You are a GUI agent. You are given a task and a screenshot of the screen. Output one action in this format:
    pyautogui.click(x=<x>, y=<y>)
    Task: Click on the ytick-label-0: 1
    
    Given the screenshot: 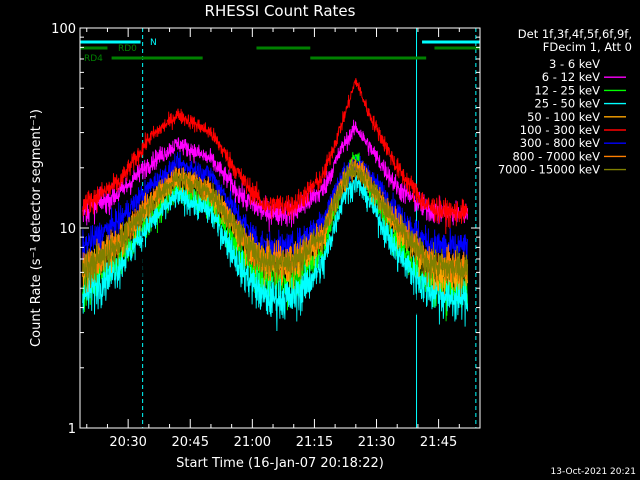 What is the action you would take?
    pyautogui.click(x=72, y=429)
    